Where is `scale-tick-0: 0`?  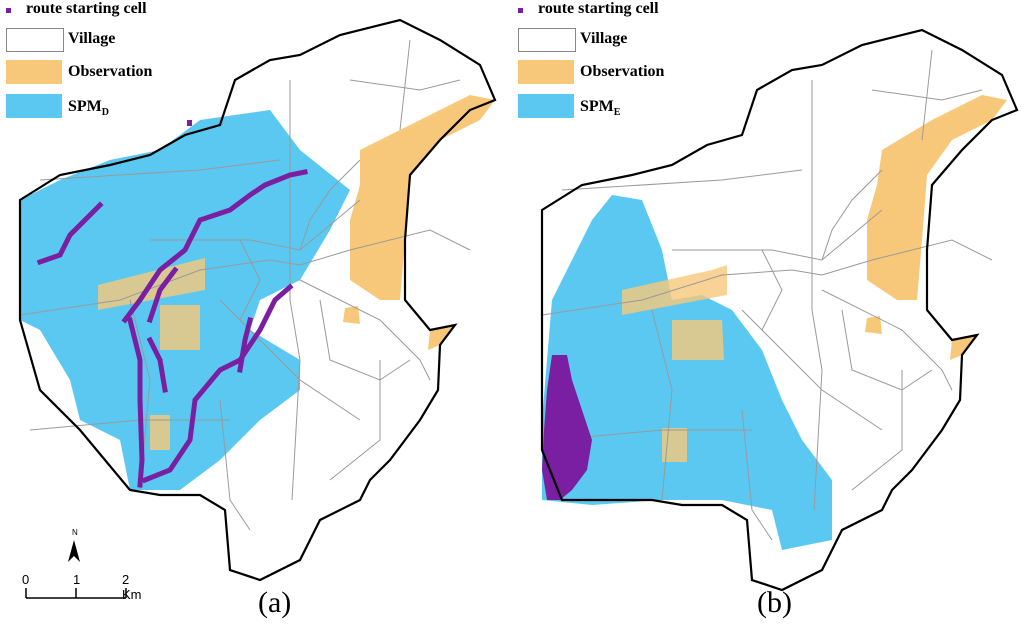
scale-tick-0: 0 is located at coordinates (26, 579).